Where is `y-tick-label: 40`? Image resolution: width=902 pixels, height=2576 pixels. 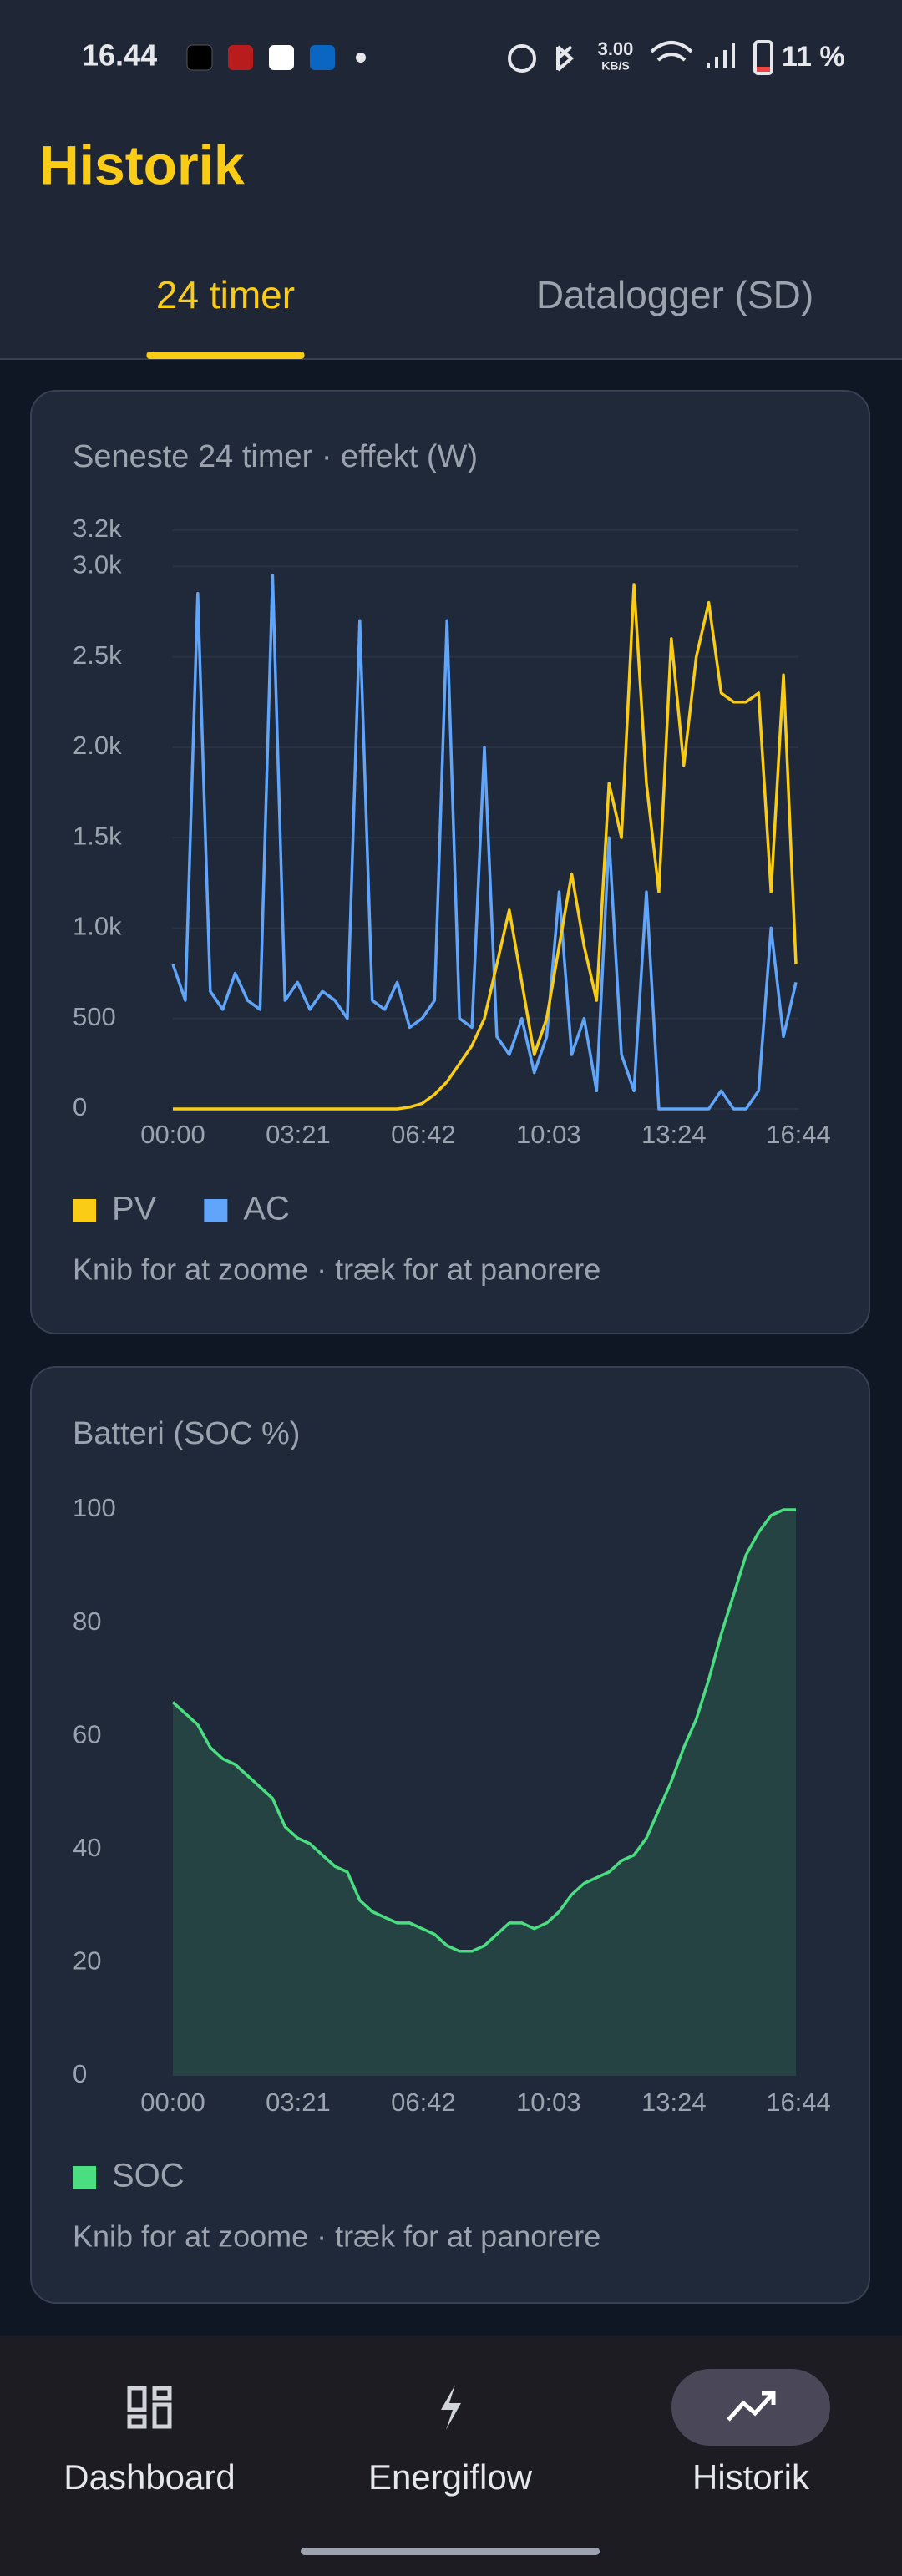 y-tick-label: 40 is located at coordinates (87, 1847).